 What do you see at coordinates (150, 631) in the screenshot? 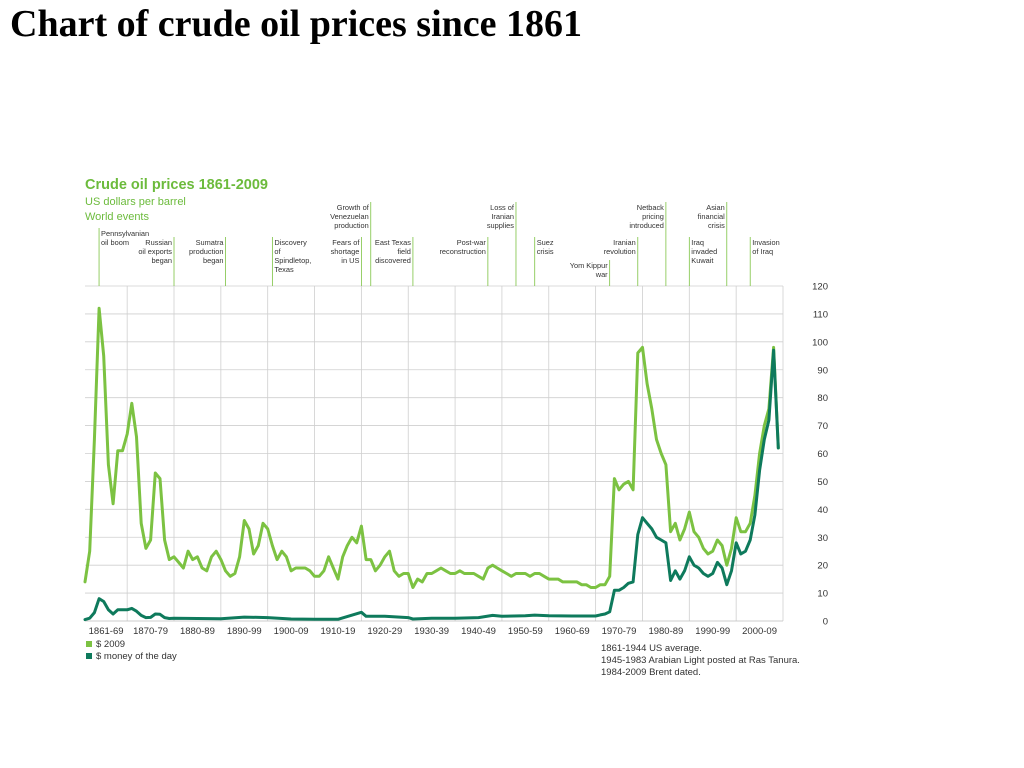
I see `x-tick-label: 1870-79` at bounding box center [150, 631].